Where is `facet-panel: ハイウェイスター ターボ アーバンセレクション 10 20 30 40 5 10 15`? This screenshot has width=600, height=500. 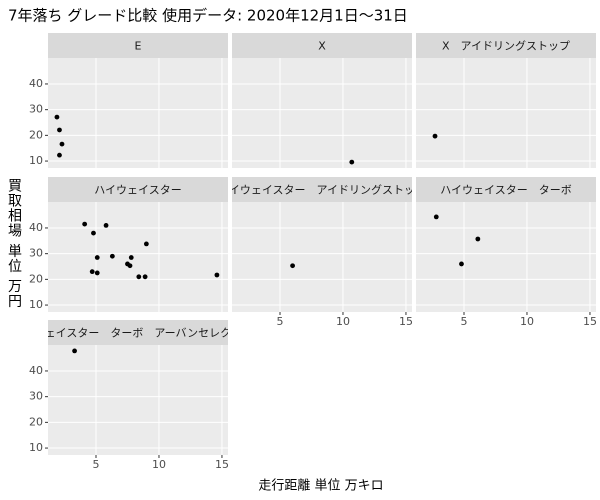
facet-panel: ハイウェイスター ターボ アーバンセレクション 10 20 30 40 5 10 15 is located at coordinates (138, 395).